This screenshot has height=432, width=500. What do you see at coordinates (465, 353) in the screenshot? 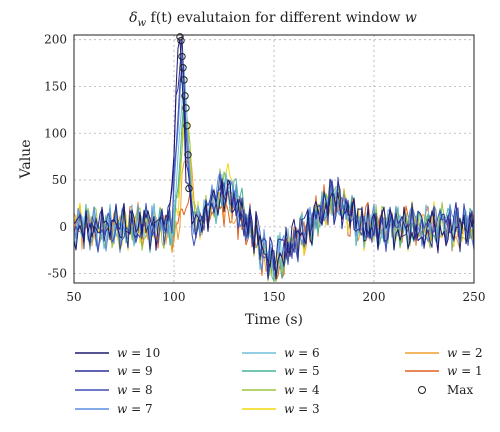
I see `legend-label: w = 2` at bounding box center [465, 353].